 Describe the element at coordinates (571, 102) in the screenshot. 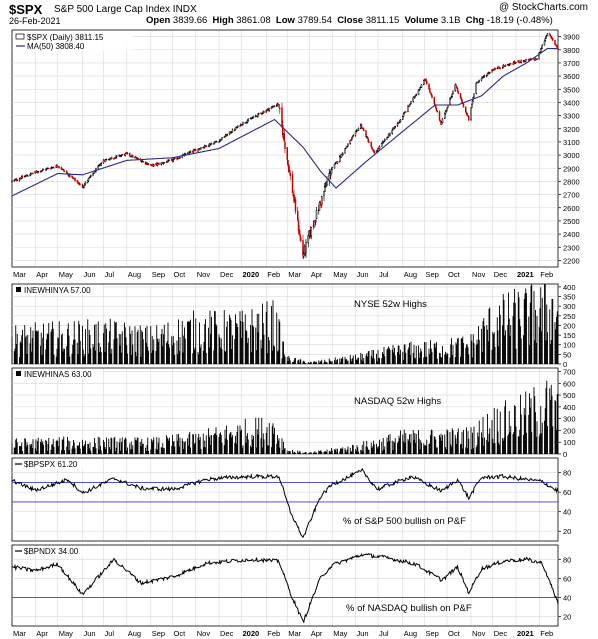

I see `y-tick-label: 3400` at that location.